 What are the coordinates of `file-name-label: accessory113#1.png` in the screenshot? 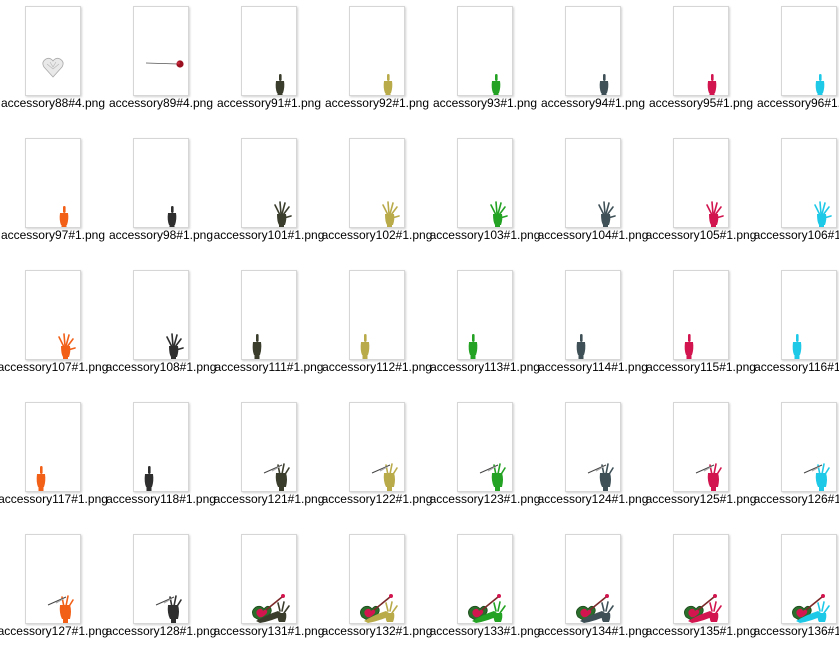 It's located at (485, 367).